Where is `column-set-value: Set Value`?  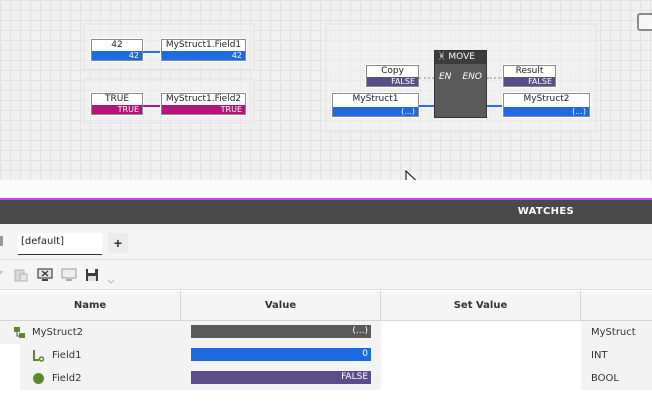
column-set-value: Set Value is located at coordinates (481, 306).